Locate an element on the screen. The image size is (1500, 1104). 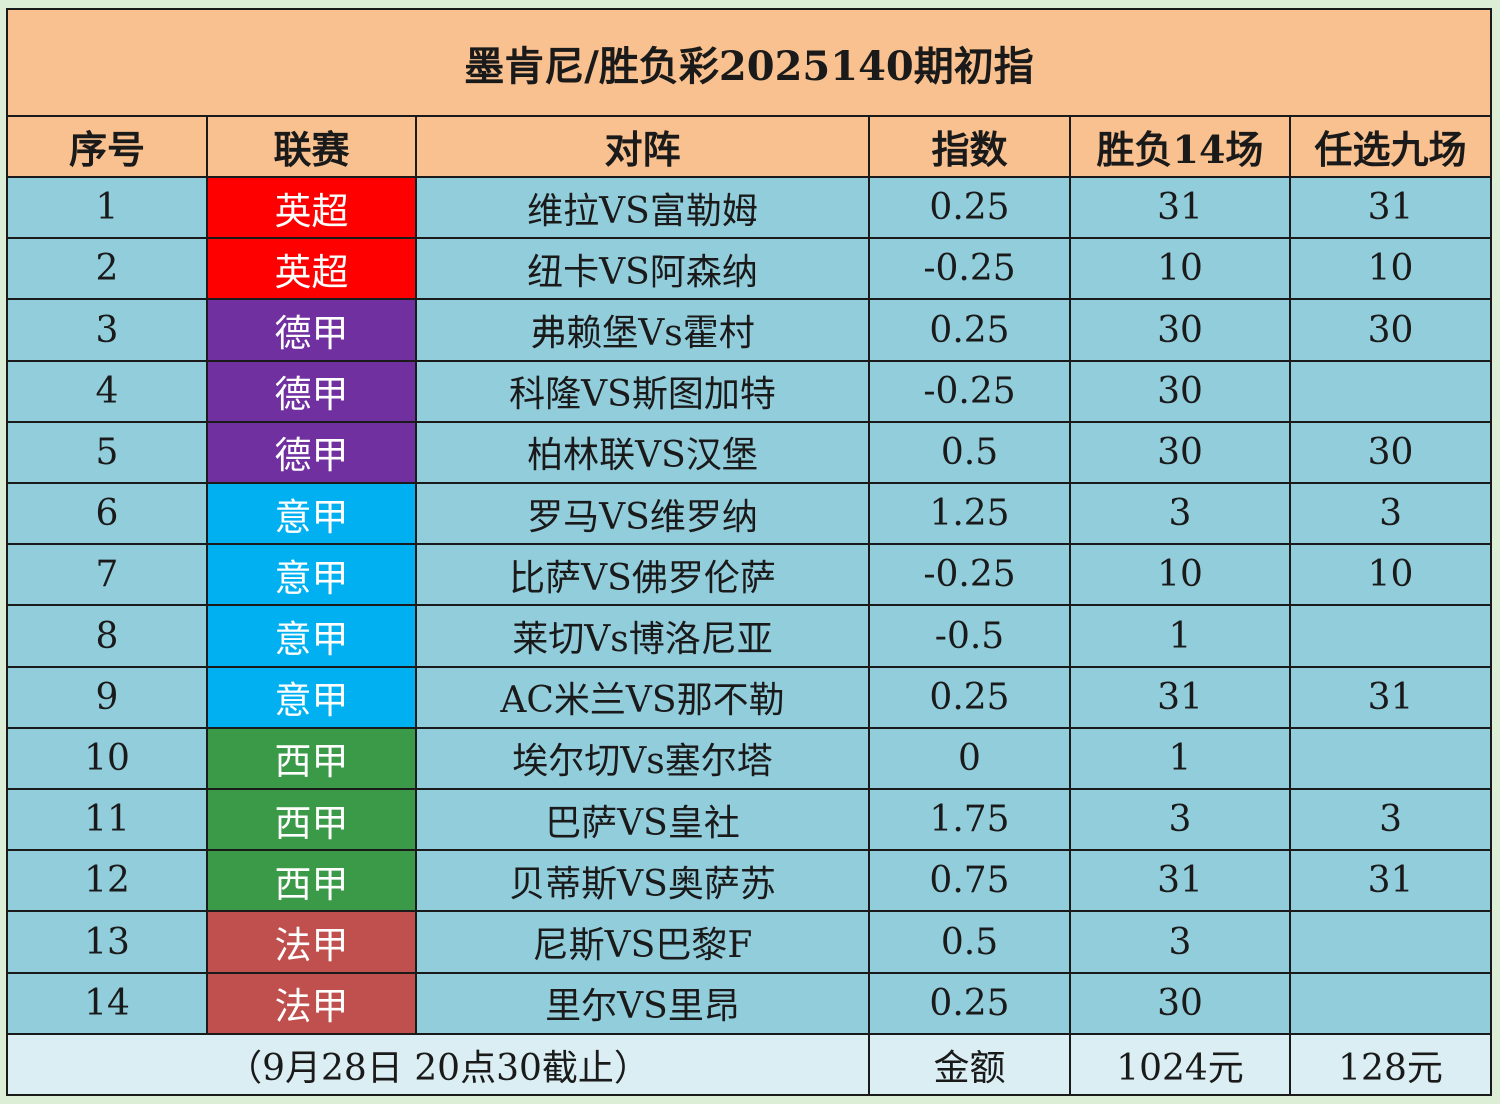
table-row: 6 意甲 罗马VS维罗纳 1.25 3 3 is located at coordinates (749, 514).